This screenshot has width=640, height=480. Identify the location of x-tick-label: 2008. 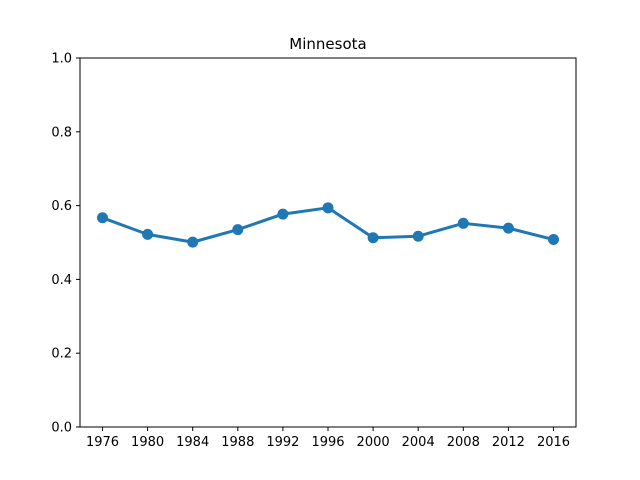
(463, 442).